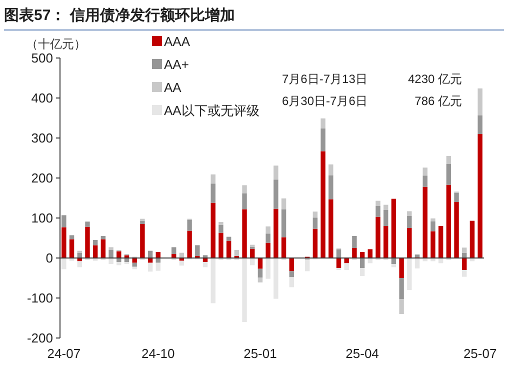 This screenshot has height=392, width=508. Describe the element at coordinates (42, 218) in the screenshot. I see `y-tick-label: 100` at that location.